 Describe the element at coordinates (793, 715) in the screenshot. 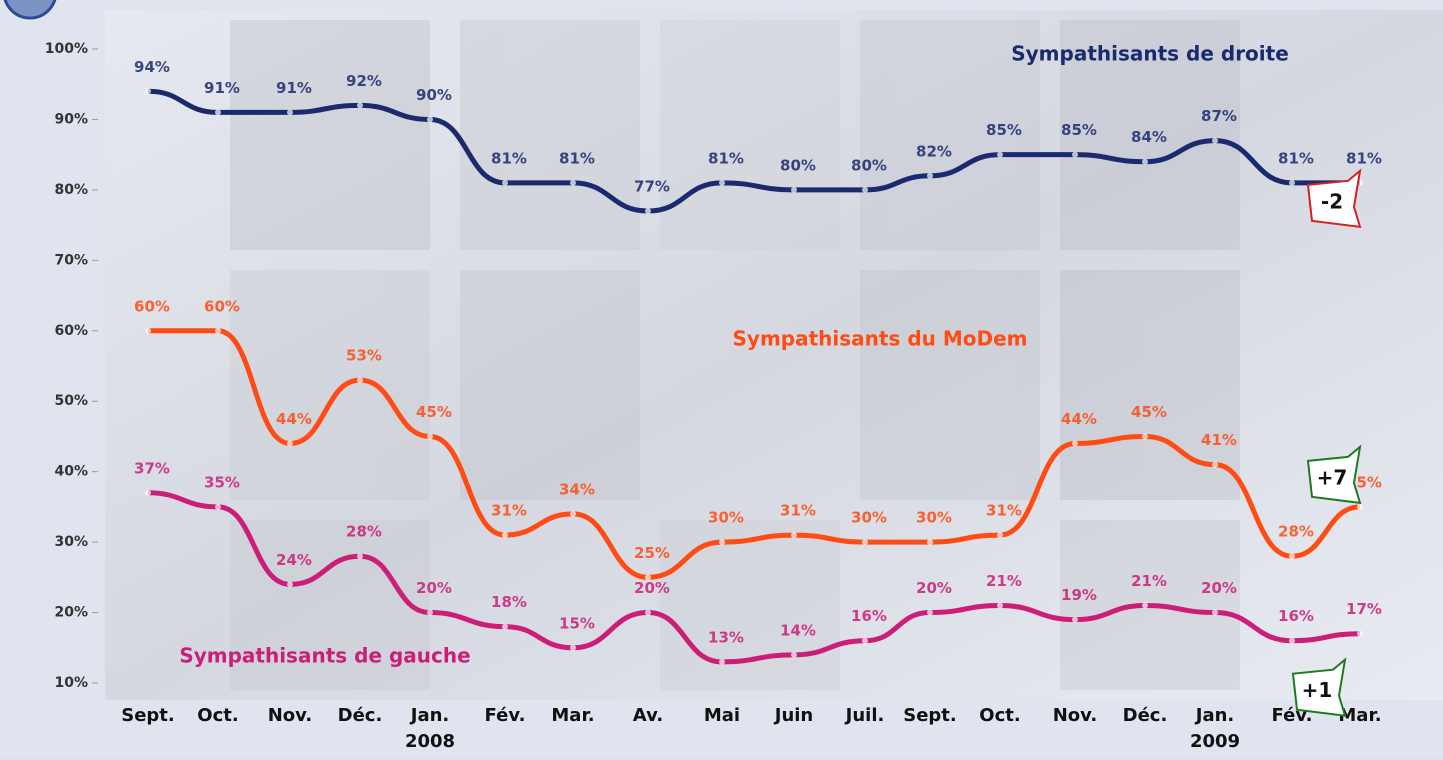

I see `x-tick-label: Juin` at that location.